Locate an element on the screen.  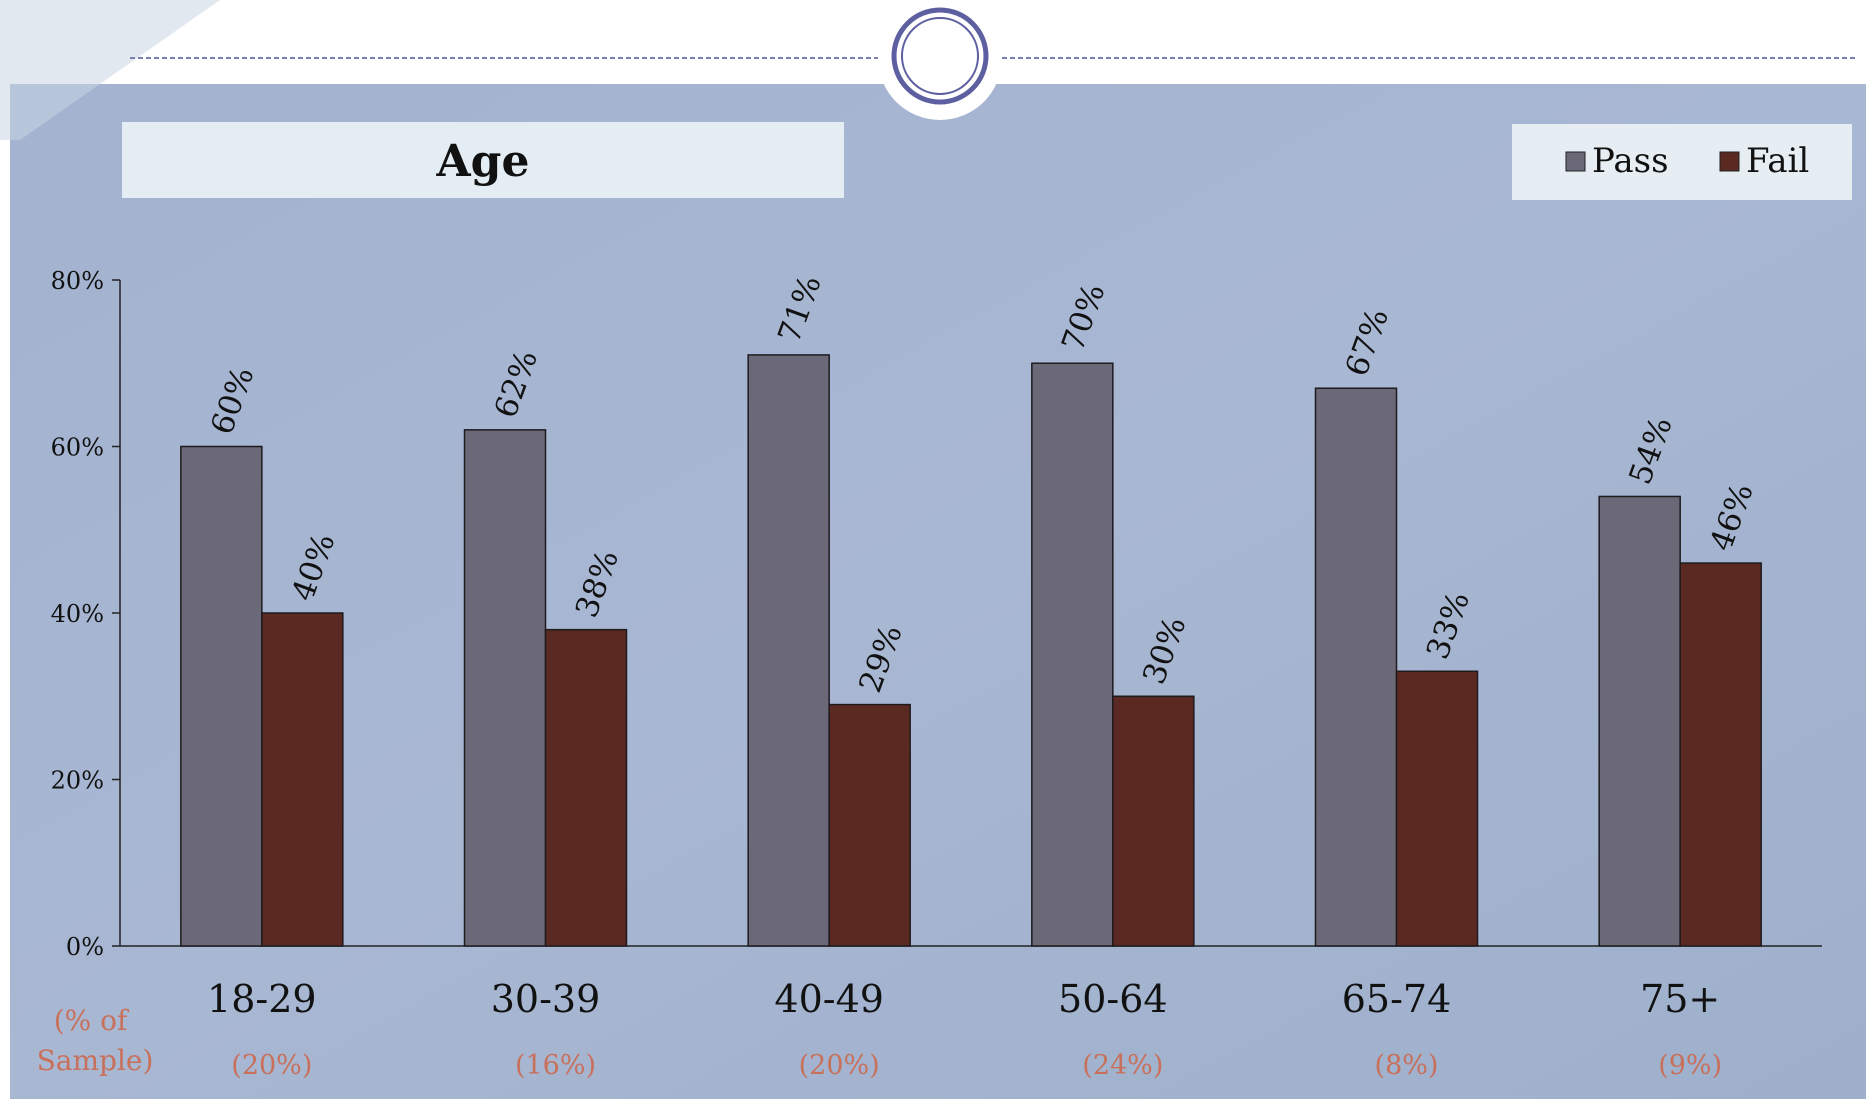
x-tick-label: 40-49 is located at coordinates (829, 999).